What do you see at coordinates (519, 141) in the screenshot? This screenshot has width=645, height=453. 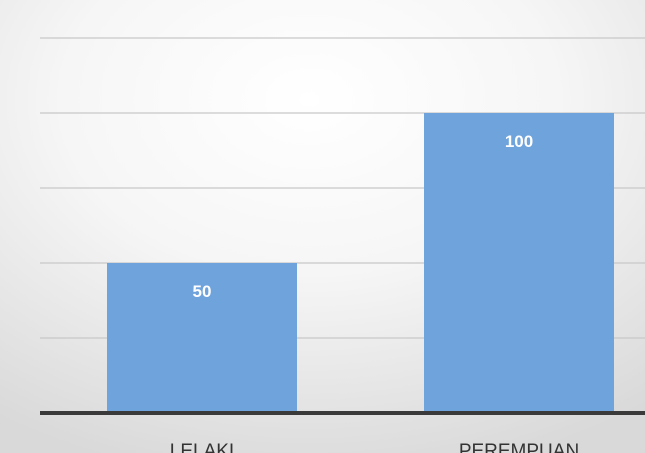 I see `data-label: 100` at bounding box center [519, 141].